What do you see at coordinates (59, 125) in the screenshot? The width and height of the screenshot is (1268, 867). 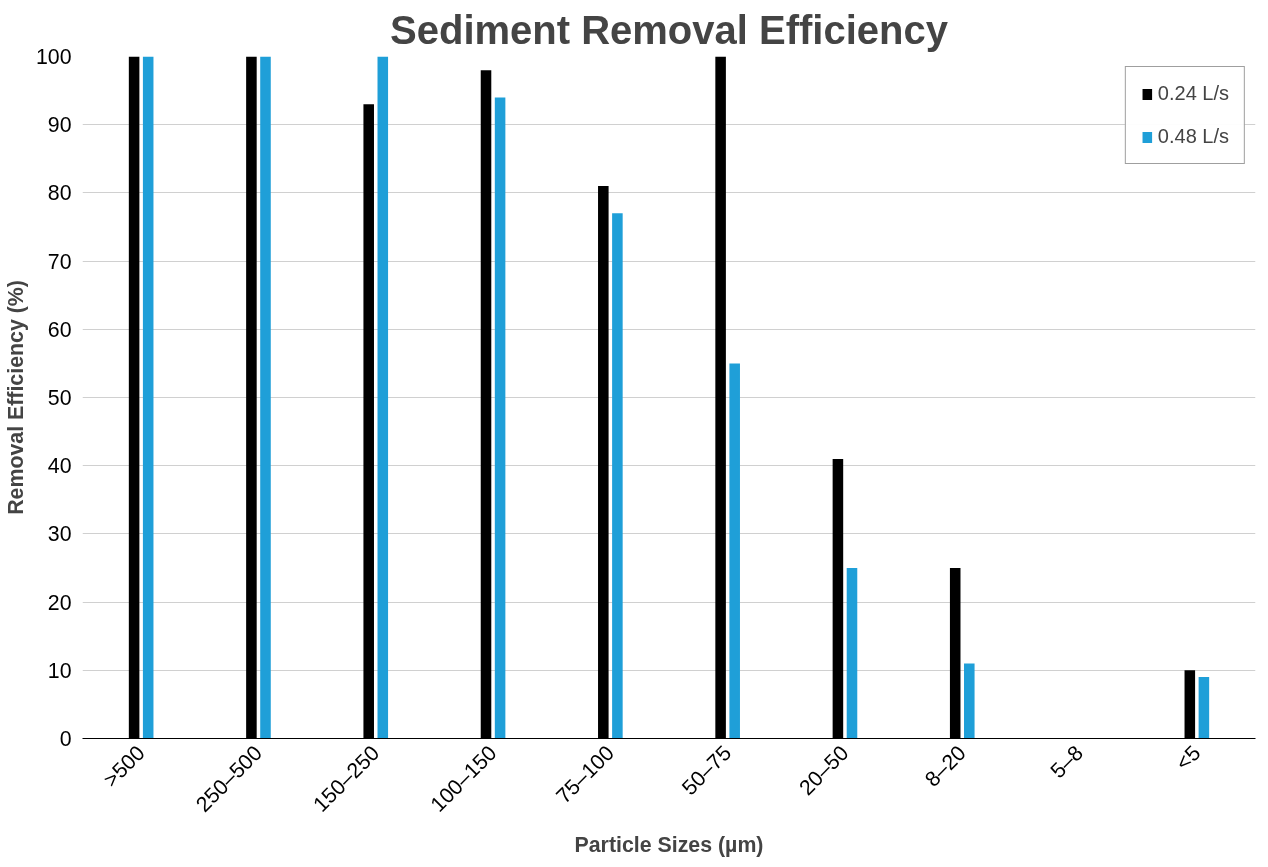 I see `y-tick-label: 90` at bounding box center [59, 125].